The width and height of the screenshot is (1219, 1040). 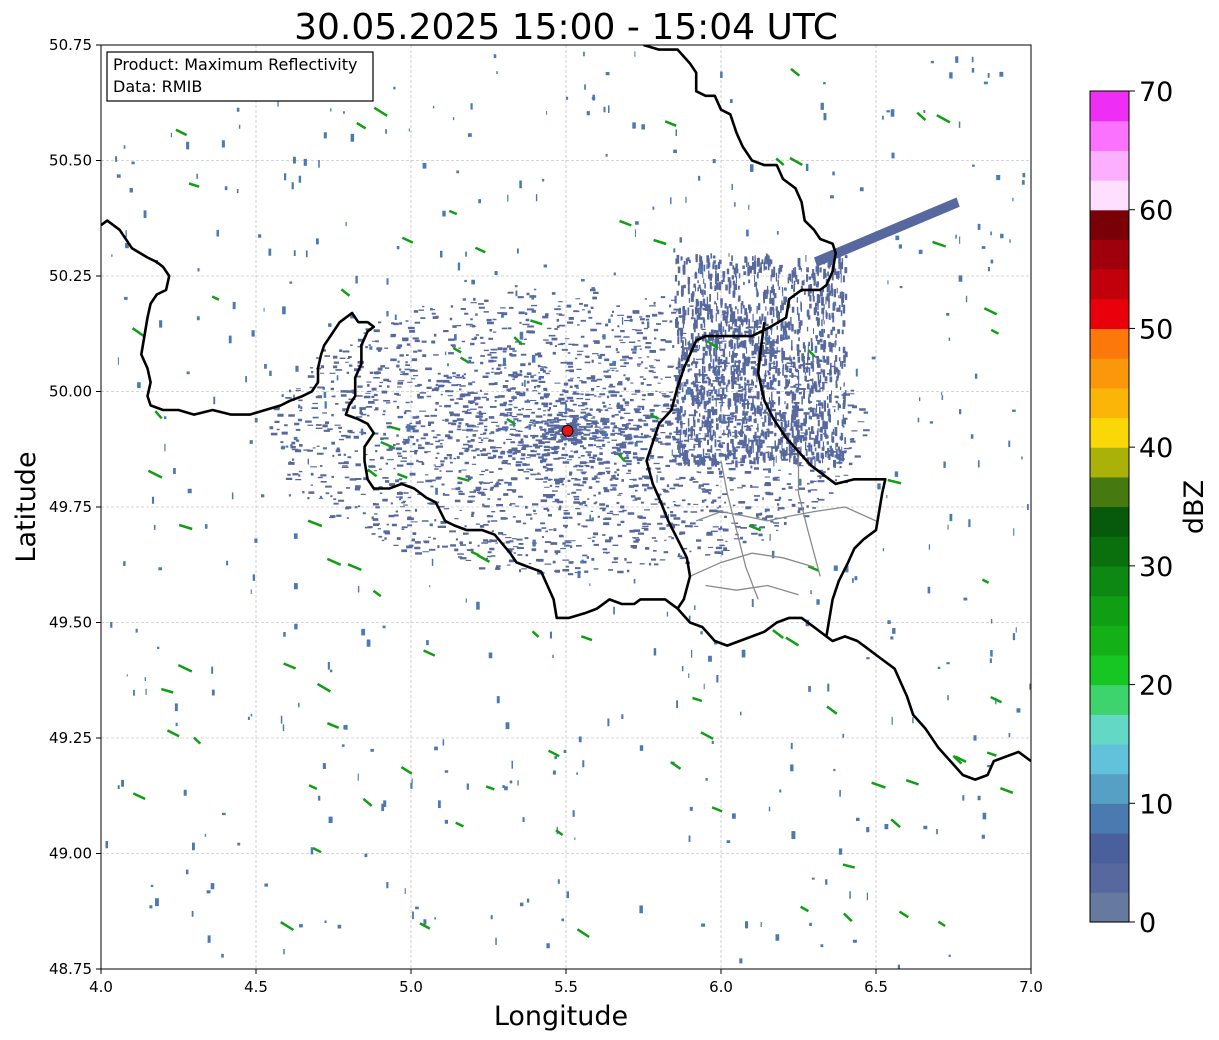 I want to click on y-tick-label: 49.50, so click(x=70, y=623).